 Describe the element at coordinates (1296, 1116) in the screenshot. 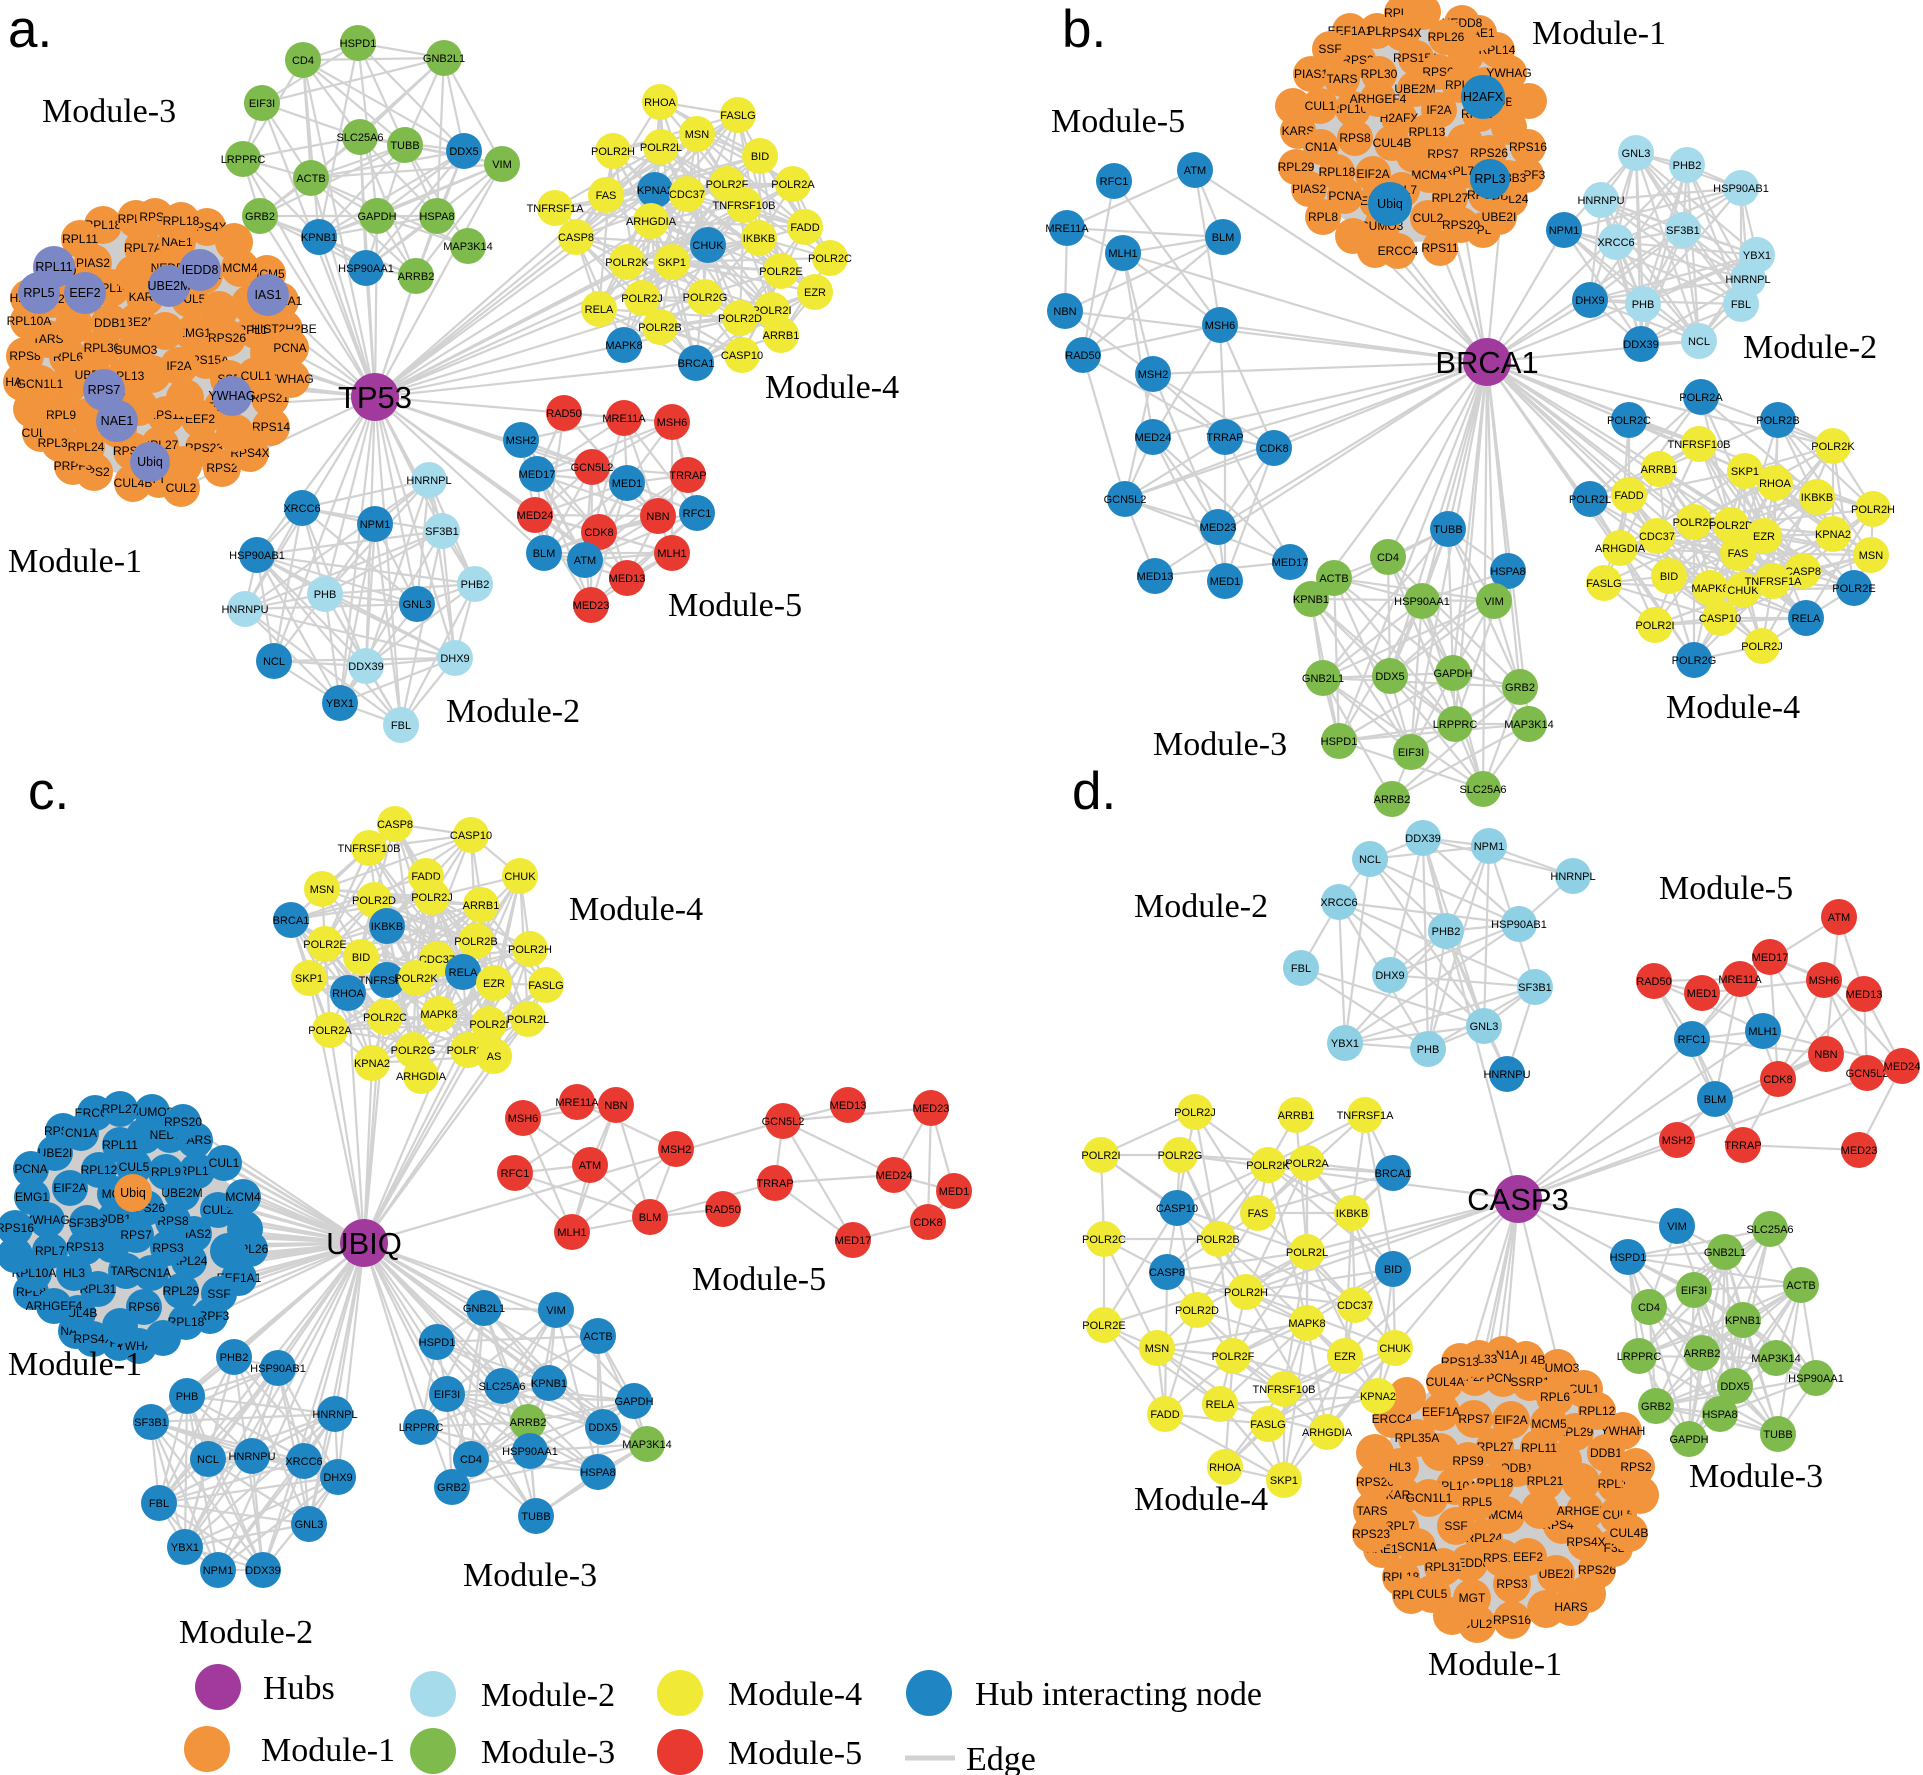

I see `svg-text: ARRB1` at that location.